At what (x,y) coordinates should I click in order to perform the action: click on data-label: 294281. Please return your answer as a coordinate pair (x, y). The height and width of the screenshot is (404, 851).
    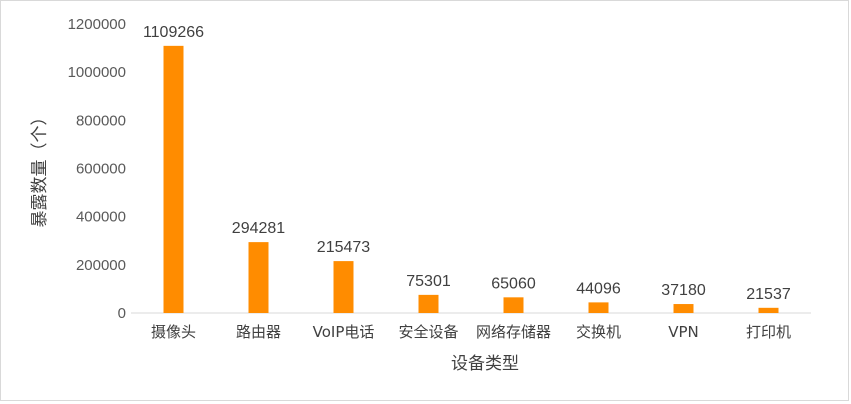
    Looking at the image, I should click on (258, 228).